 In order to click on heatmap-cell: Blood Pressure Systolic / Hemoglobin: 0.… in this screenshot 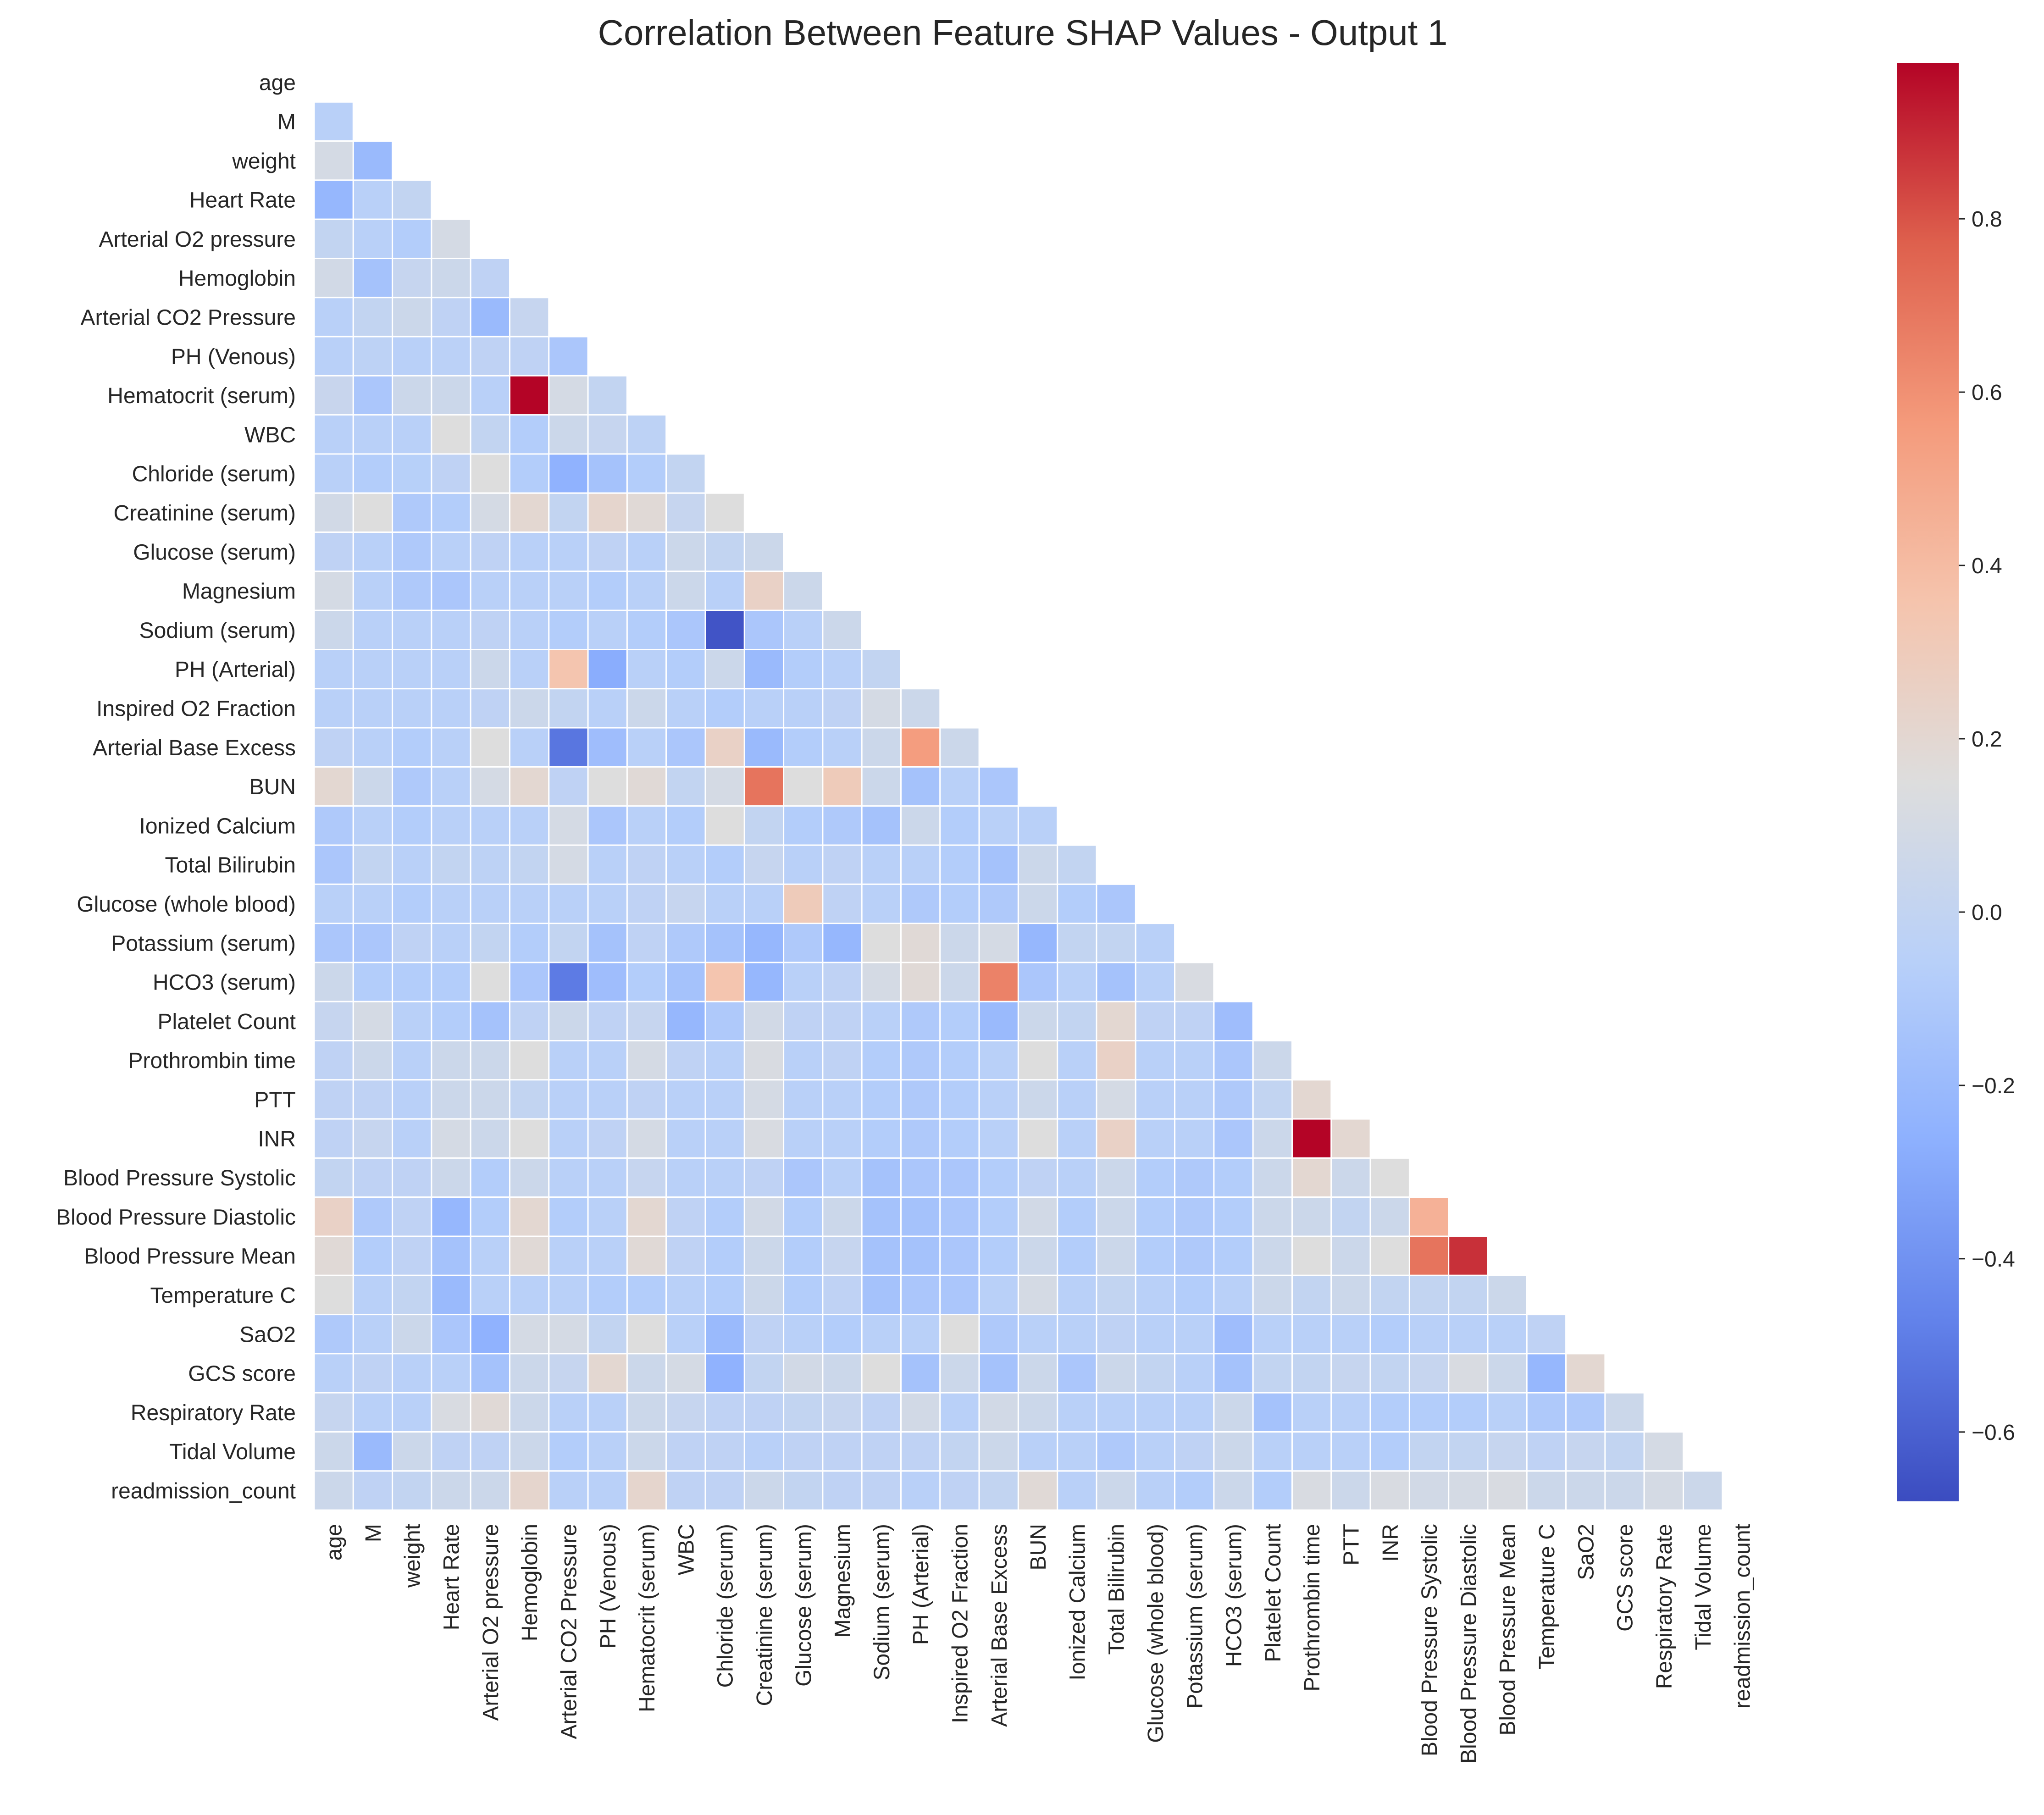, I will do `click(529, 1177)`.